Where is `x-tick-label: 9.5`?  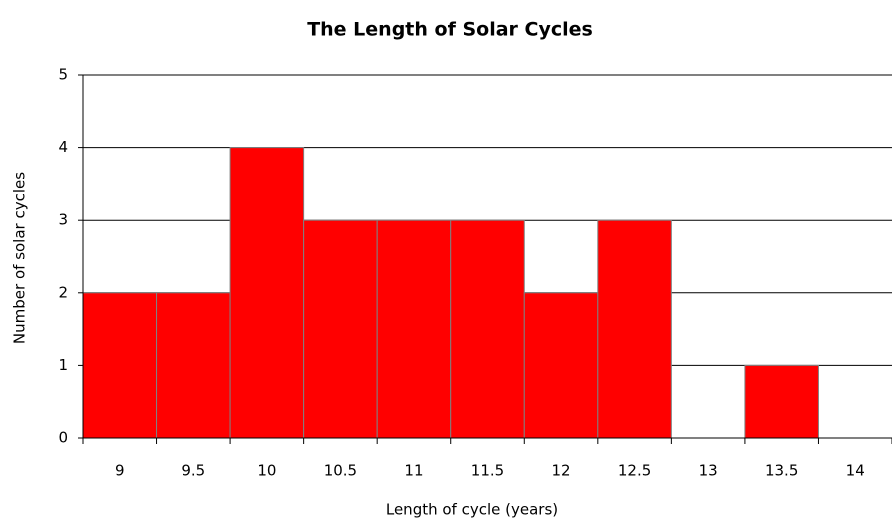 x-tick-label: 9.5 is located at coordinates (193, 471).